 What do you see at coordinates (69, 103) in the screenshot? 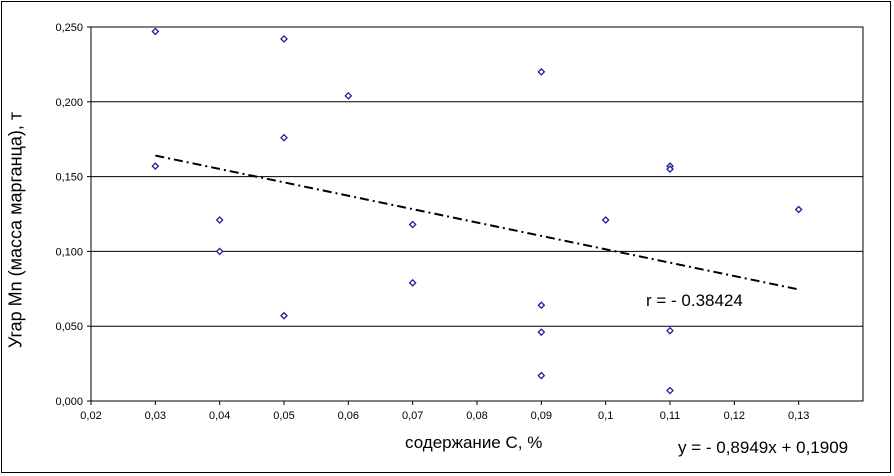
I see `y-tick-label: 0,200` at bounding box center [69, 103].